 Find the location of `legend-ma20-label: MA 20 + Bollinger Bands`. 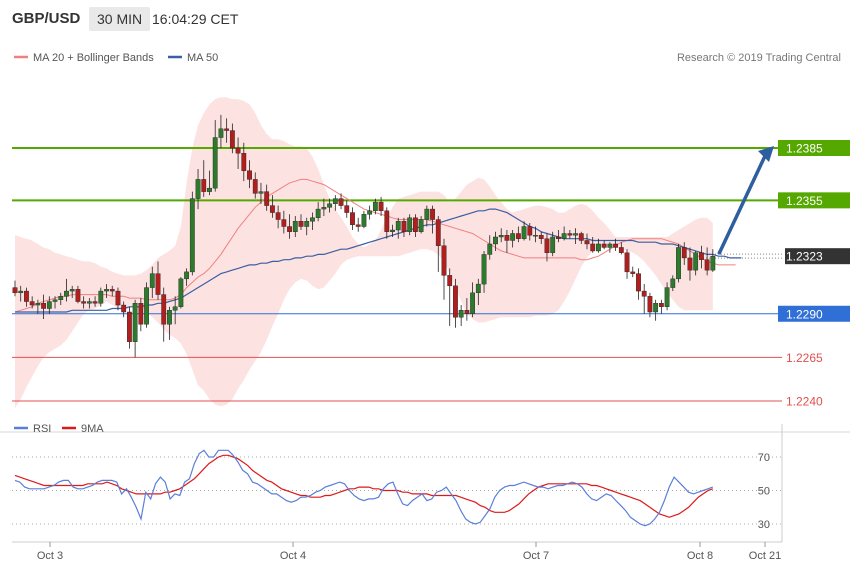

legend-ma20-label: MA 20 + Bollinger Bands is located at coordinates (93, 58).